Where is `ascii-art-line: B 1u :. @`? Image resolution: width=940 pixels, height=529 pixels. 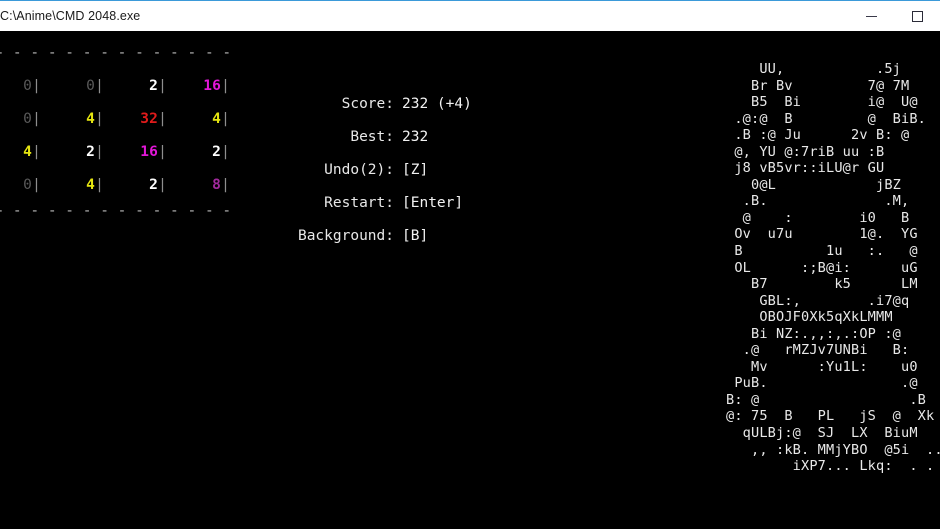 ascii-art-line: B 1u :. @ is located at coordinates (822, 251).